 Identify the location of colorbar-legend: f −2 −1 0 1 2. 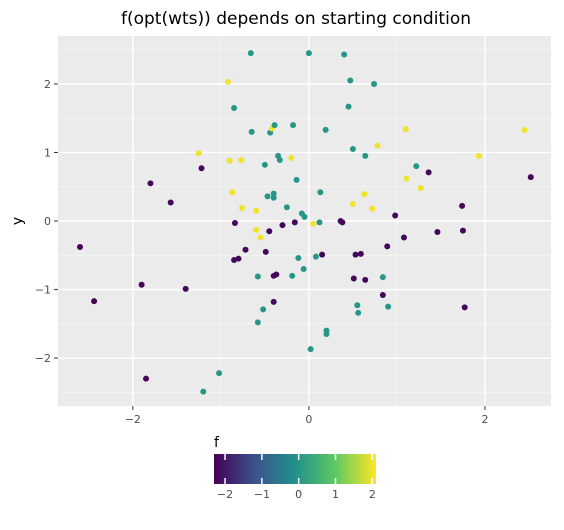
(295, 468).